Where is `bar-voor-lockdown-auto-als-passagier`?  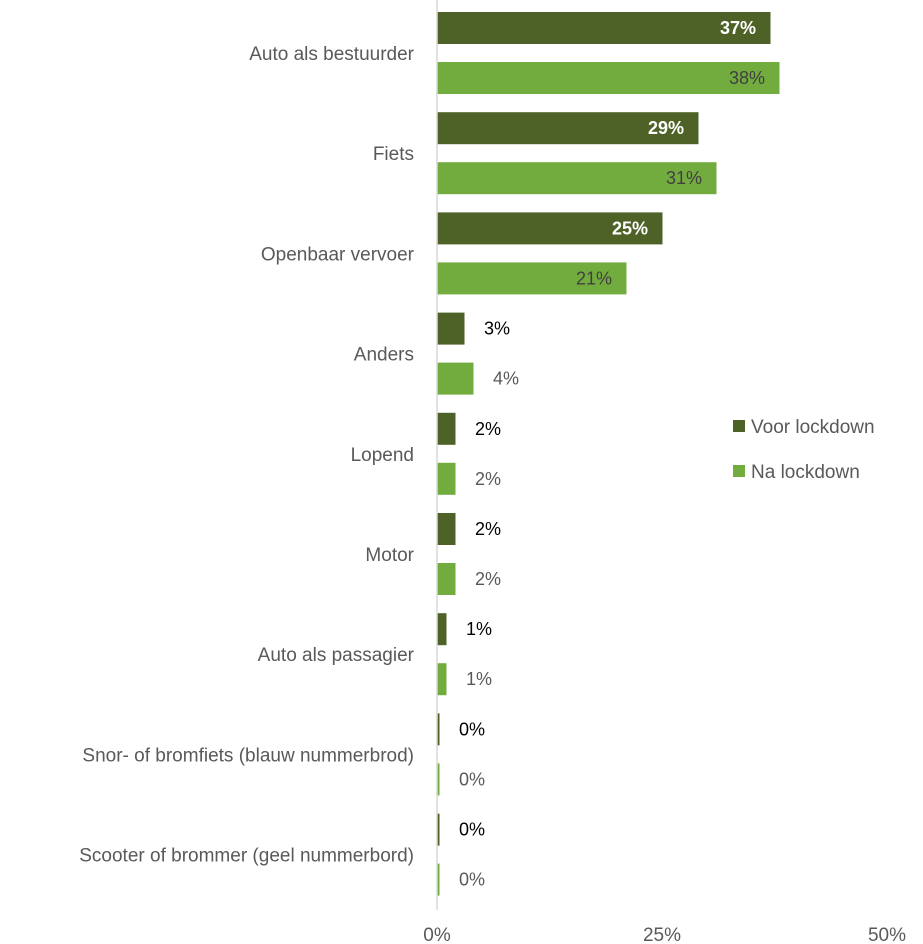 bar-voor-lockdown-auto-als-passagier is located at coordinates (442, 629).